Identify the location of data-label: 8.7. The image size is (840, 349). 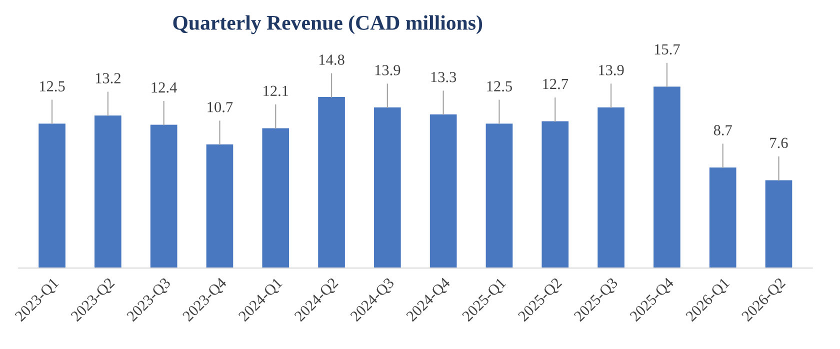
(723, 130).